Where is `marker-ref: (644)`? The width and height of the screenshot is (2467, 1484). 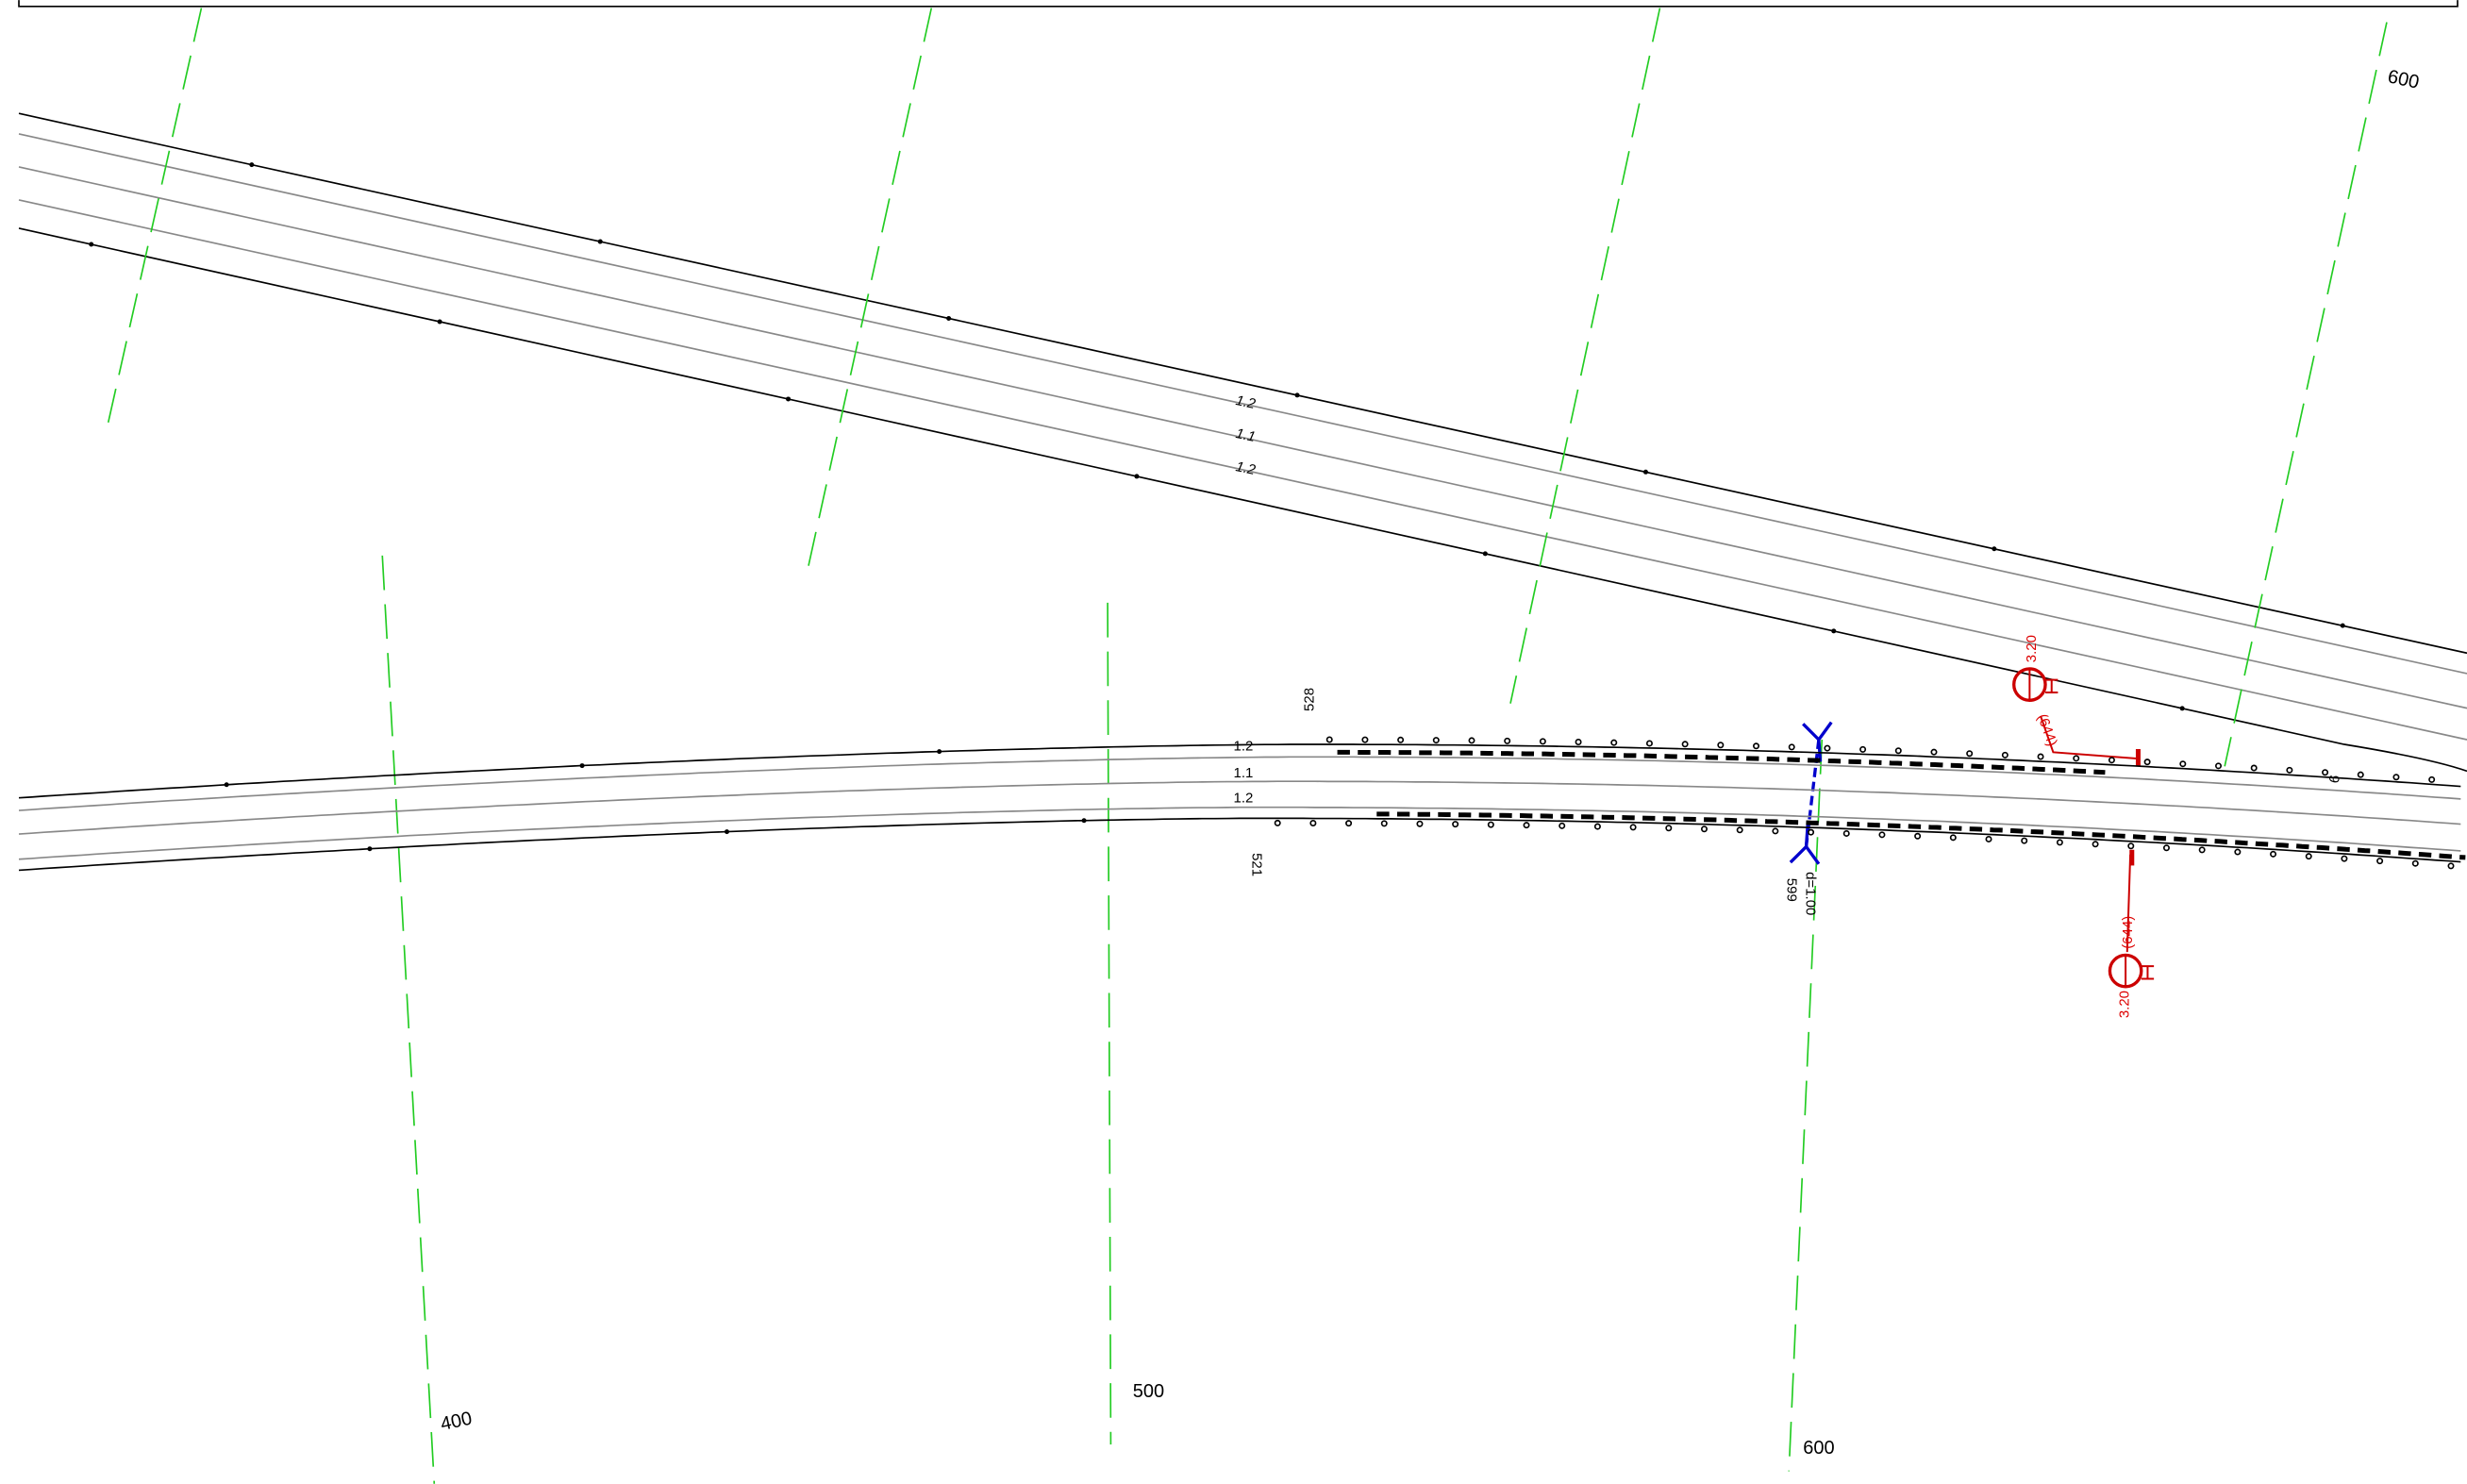
marker-ref: (644) is located at coordinates (2047, 730).